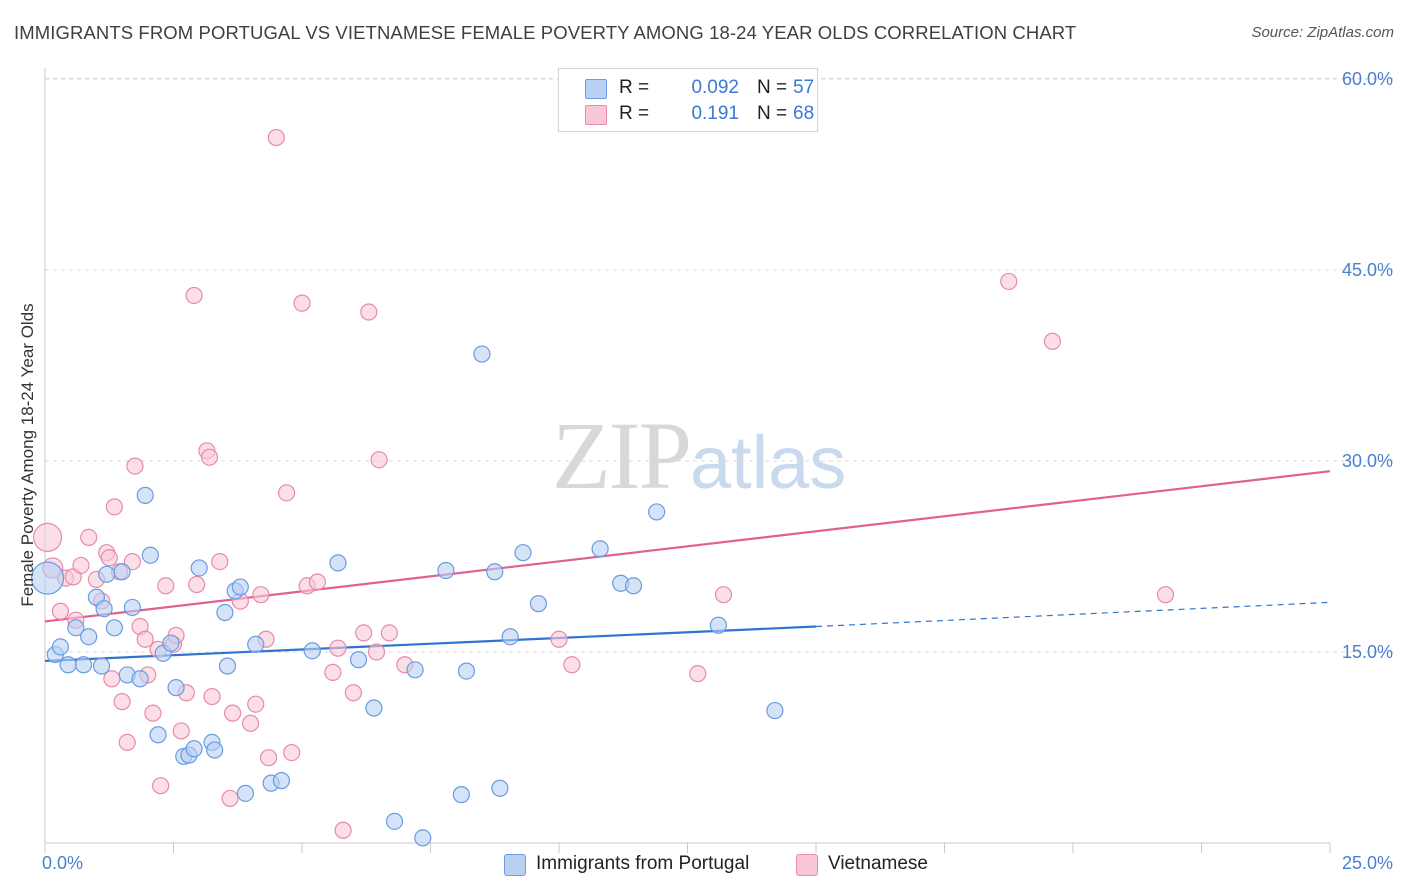 The height and width of the screenshot is (892, 1406). I want to click on legend-n-value: 68, so click(804, 113).